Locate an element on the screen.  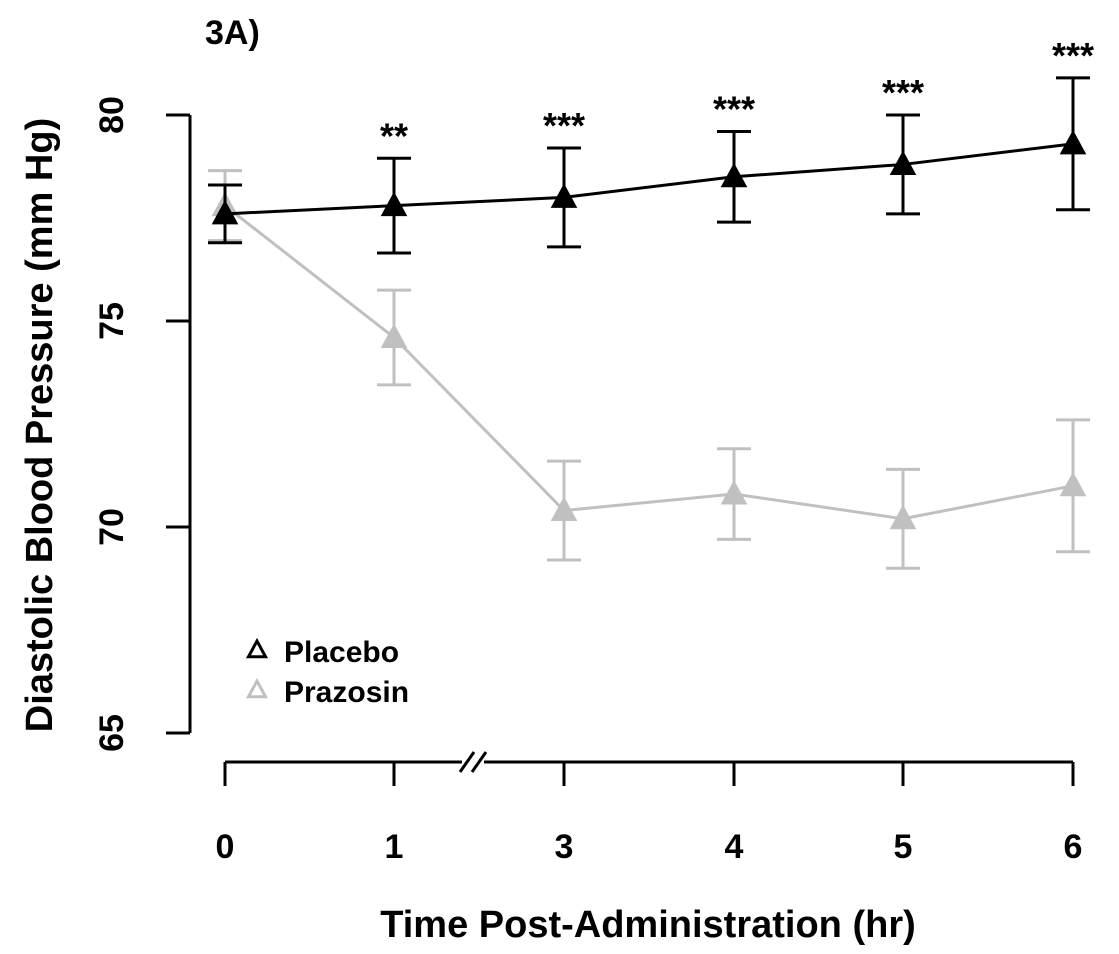
x-tick-label: 5 is located at coordinates (903, 847).